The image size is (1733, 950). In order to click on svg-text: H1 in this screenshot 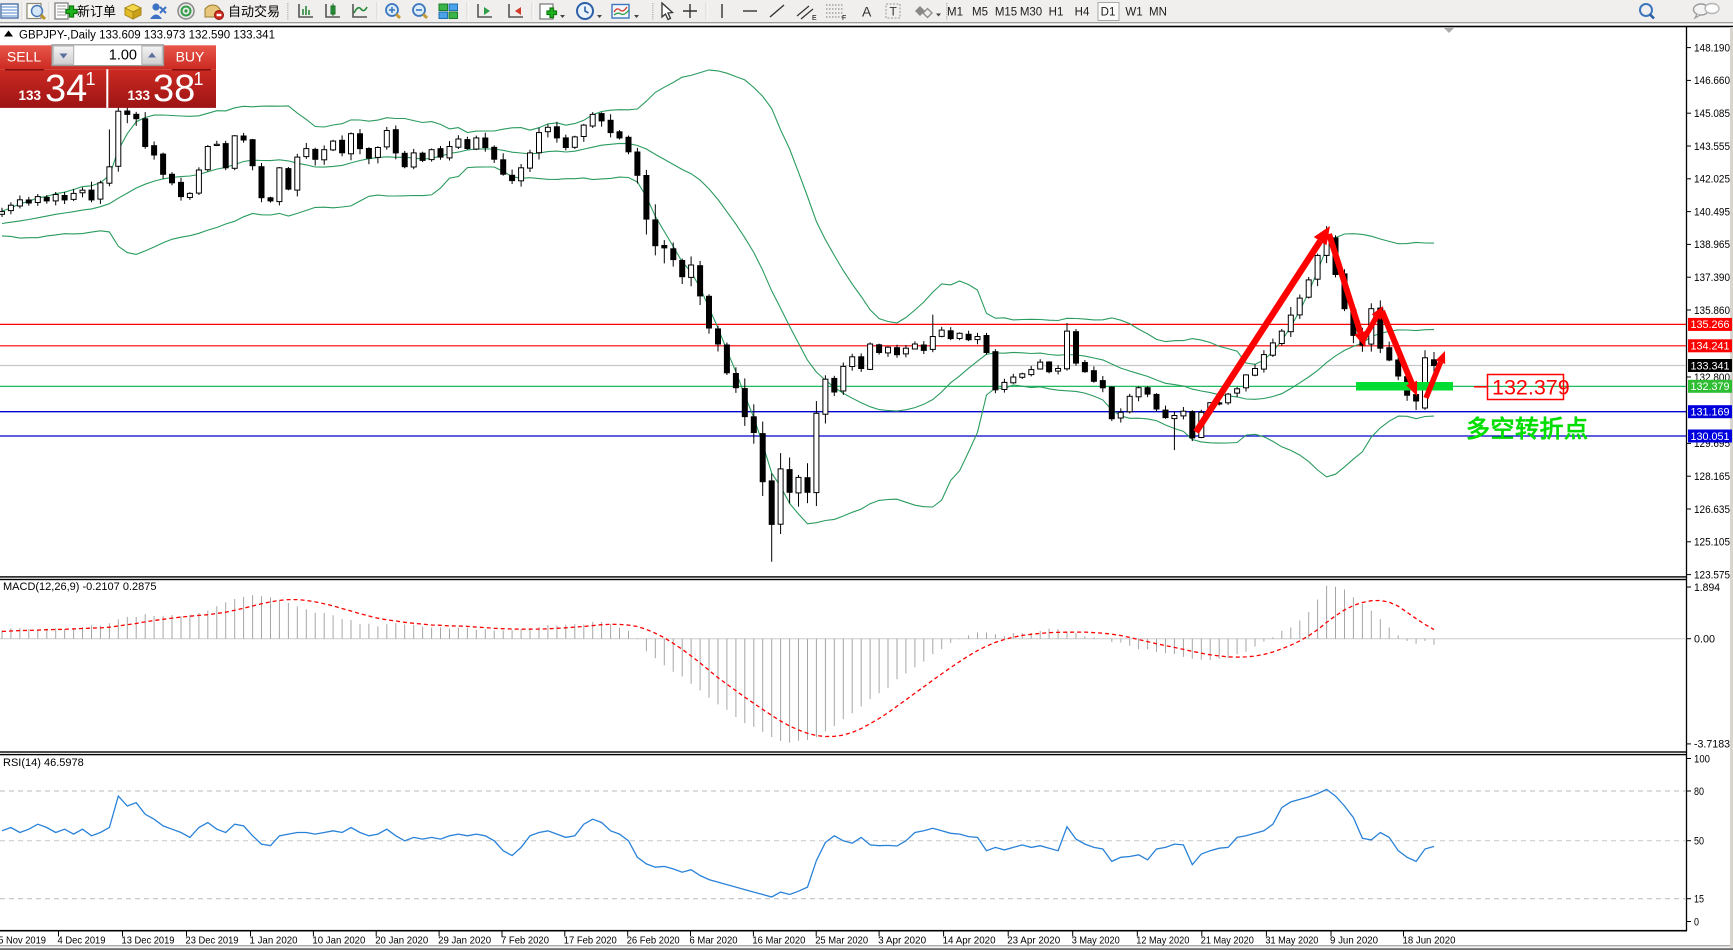, I will do `click(1056, 13)`.